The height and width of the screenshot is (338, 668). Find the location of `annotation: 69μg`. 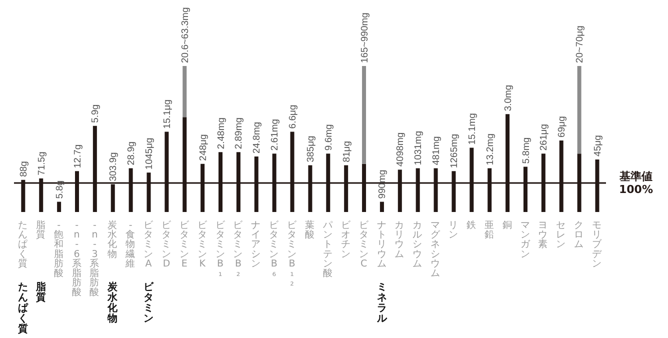

annotation: 69μg is located at coordinates (562, 127).